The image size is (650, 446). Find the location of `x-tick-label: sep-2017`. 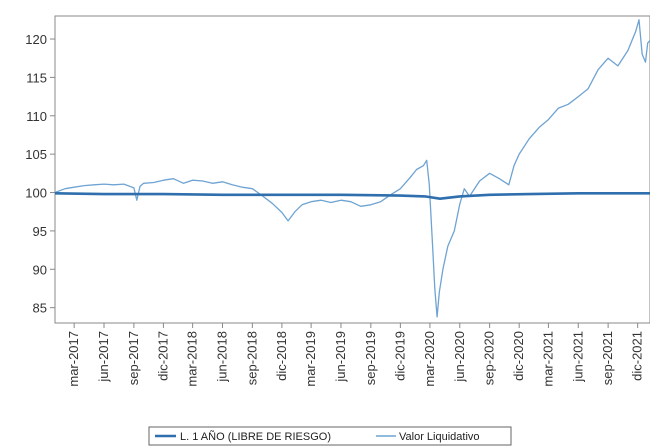

x-tick-label: sep-2017 is located at coordinates (133, 358).